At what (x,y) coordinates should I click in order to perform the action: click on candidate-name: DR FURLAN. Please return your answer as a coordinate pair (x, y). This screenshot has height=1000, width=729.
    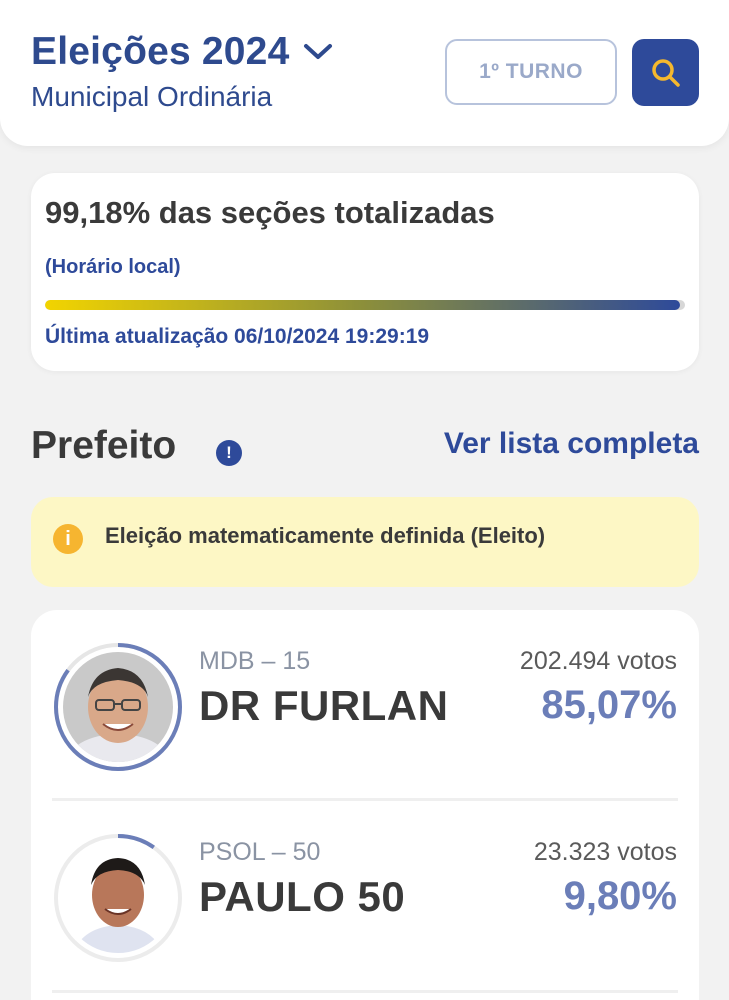
    Looking at the image, I should click on (324, 705).